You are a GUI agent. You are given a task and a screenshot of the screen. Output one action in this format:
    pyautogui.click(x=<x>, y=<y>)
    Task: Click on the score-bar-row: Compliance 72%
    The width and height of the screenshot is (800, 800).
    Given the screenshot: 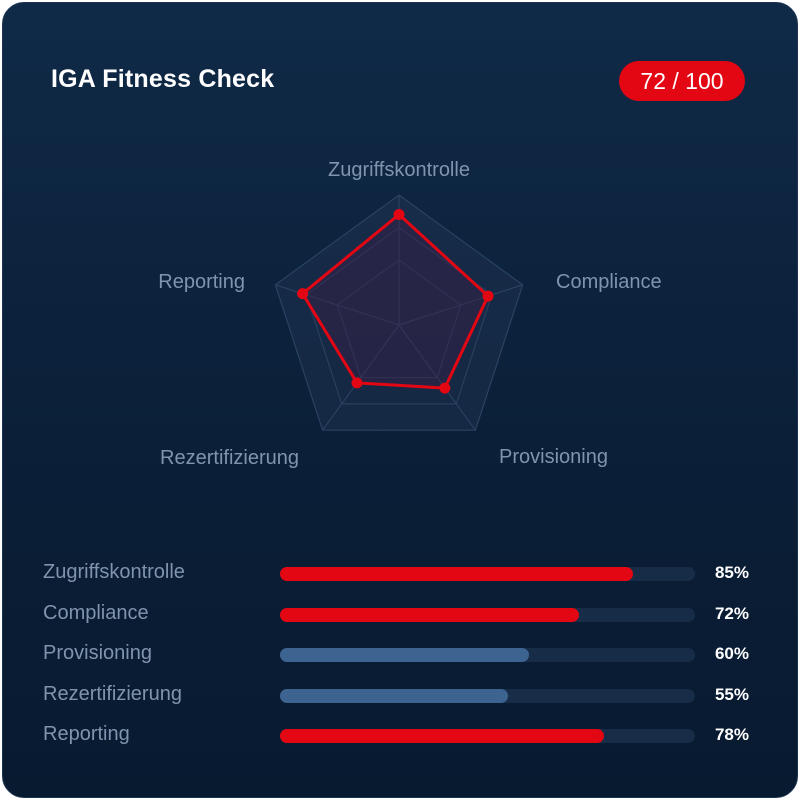 What is the action you would take?
    pyautogui.click(x=399, y=620)
    